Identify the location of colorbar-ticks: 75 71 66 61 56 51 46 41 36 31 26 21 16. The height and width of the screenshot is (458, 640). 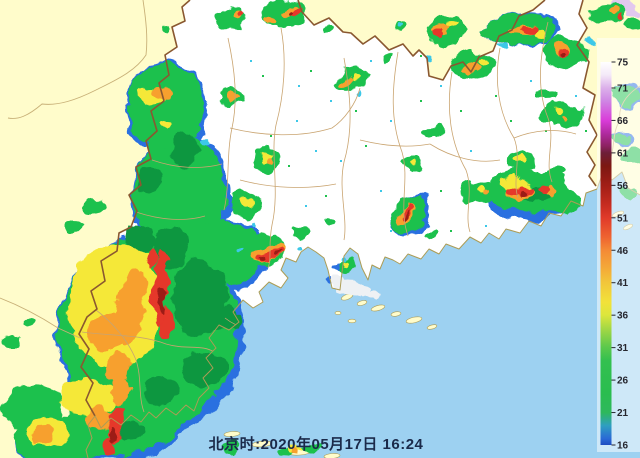
(620, 255).